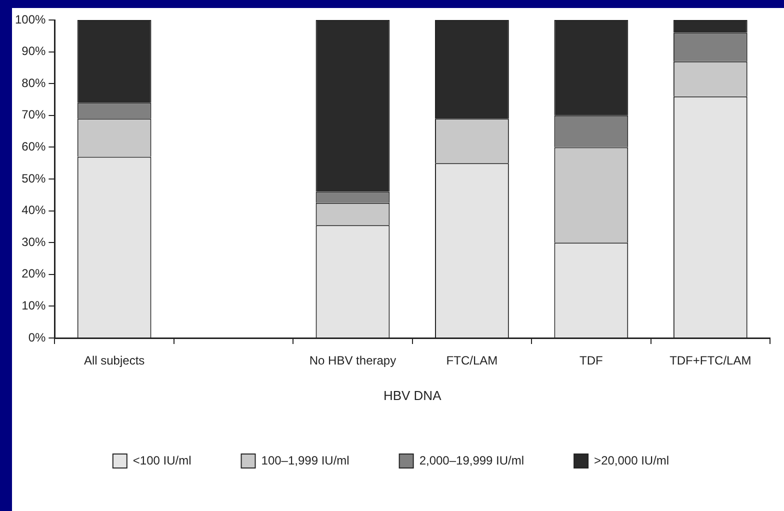 Image resolution: width=784 pixels, height=511 pixels. Describe the element at coordinates (34, 273) in the screenshot. I see `y-tick-label: 20%` at that location.